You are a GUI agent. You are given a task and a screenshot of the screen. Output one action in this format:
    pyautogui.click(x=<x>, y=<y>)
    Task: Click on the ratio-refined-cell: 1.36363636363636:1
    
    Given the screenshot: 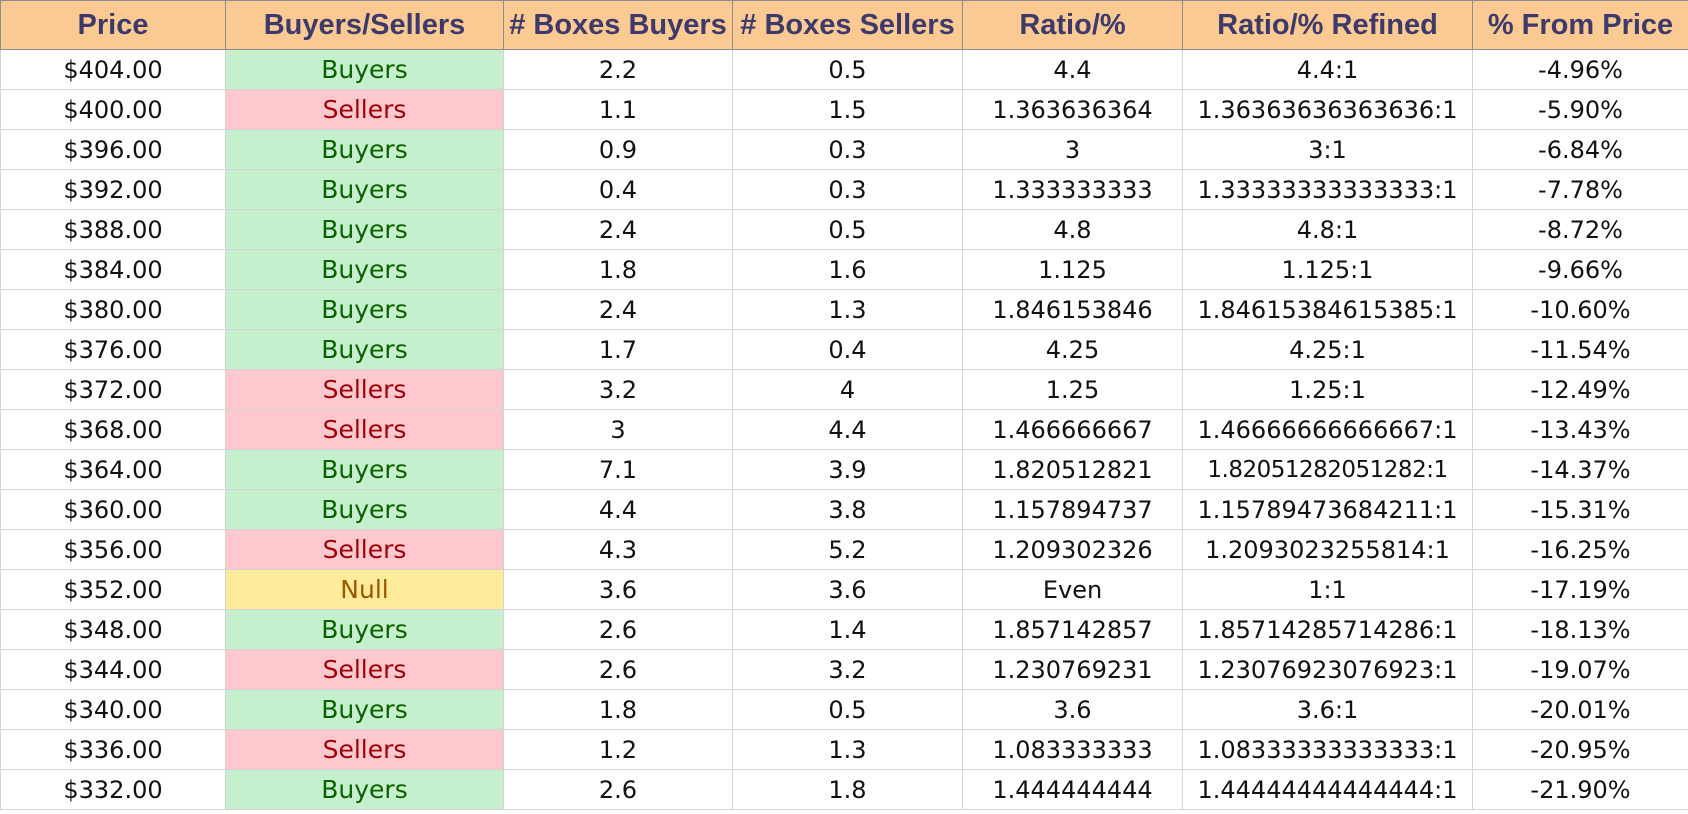 What is the action you would take?
    pyautogui.click(x=1327, y=109)
    